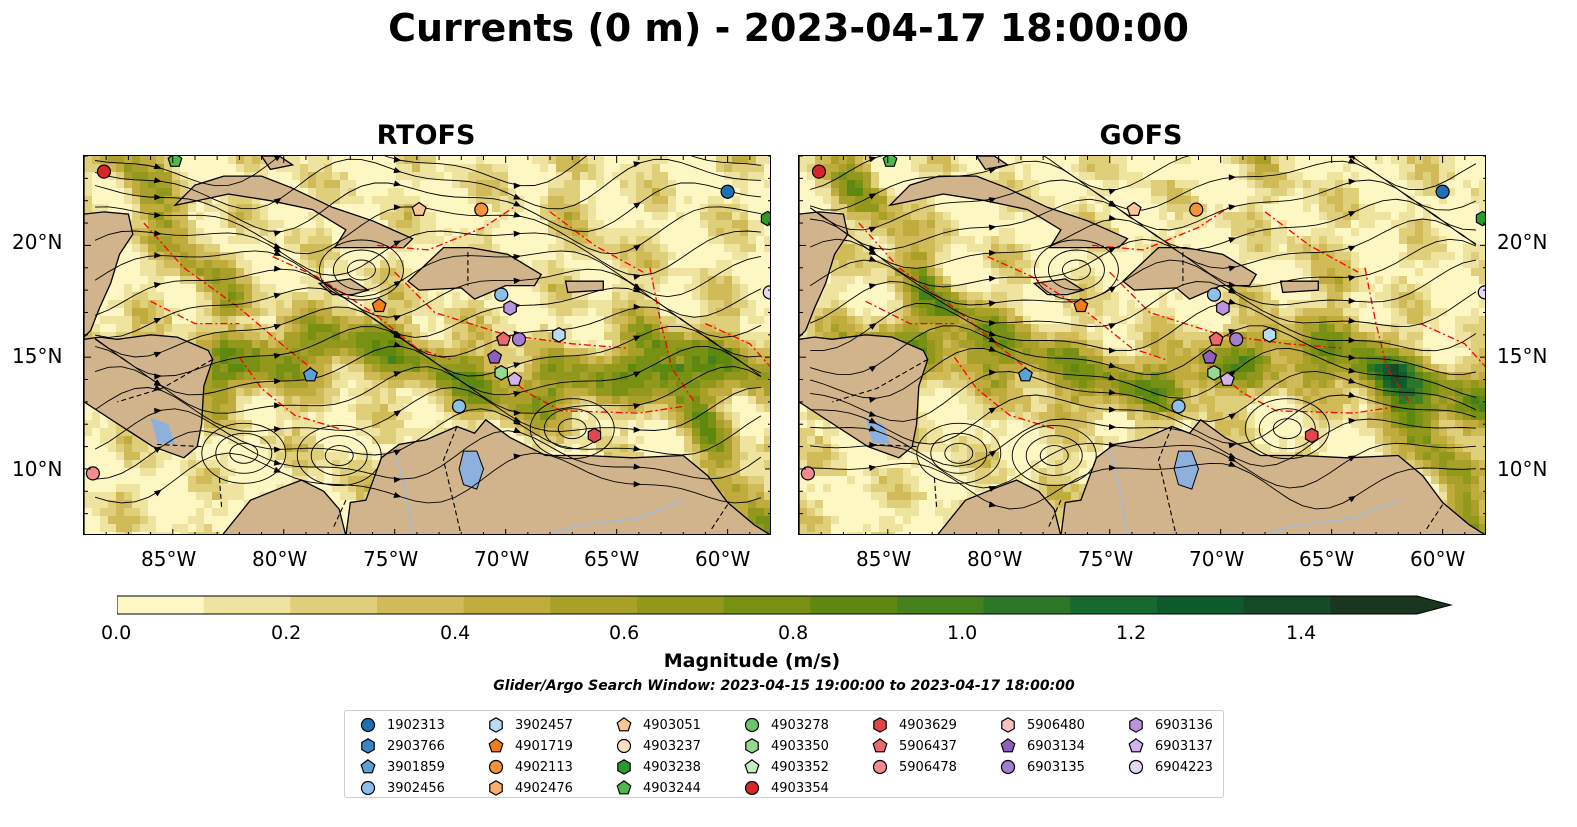 The width and height of the screenshot is (1577, 827). Describe the element at coordinates (1056, 746) in the screenshot. I see `legend-label: 6903134` at that location.